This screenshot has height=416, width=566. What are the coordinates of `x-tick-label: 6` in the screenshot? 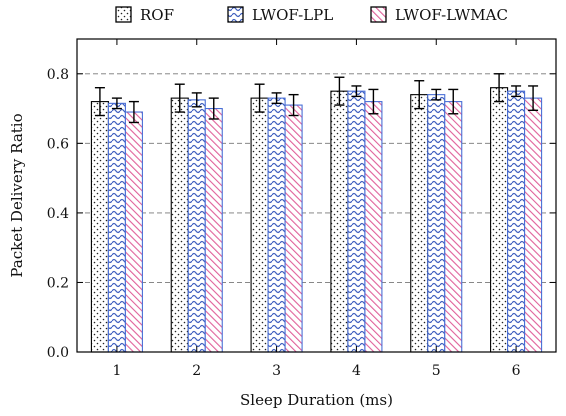 It's located at (516, 371).